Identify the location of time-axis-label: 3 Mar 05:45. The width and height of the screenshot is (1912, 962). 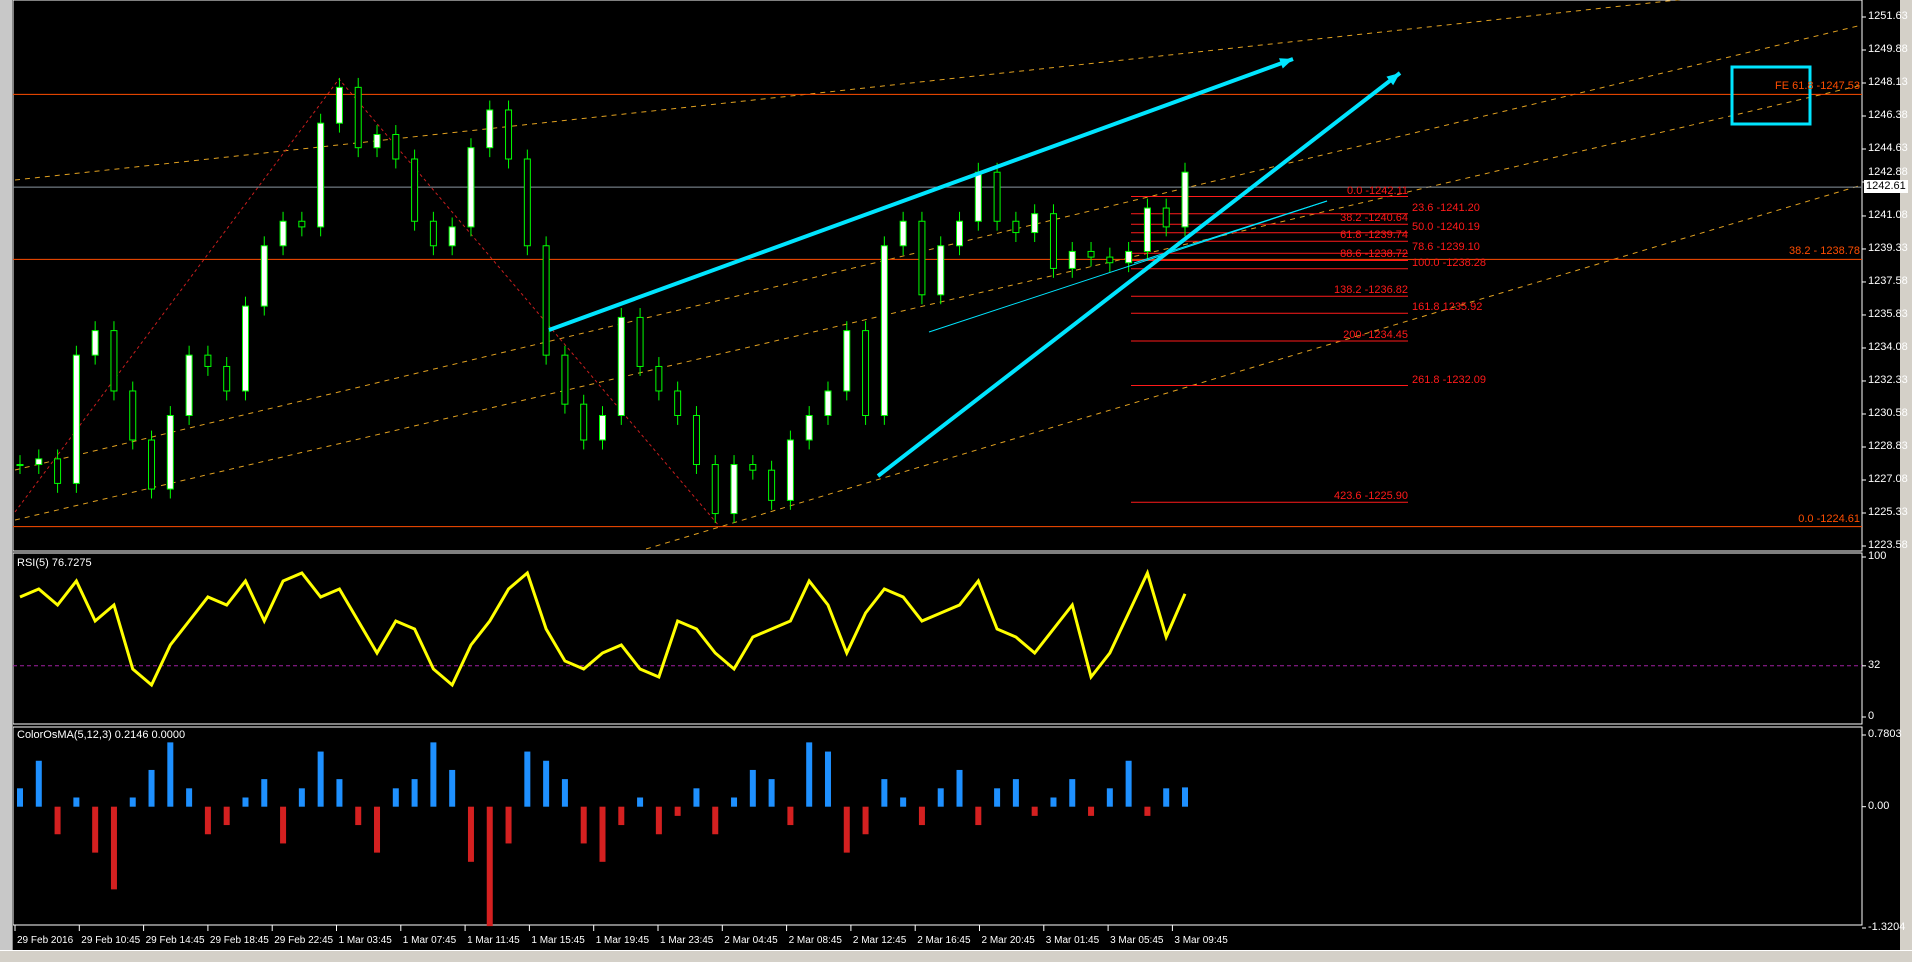
(1137, 940).